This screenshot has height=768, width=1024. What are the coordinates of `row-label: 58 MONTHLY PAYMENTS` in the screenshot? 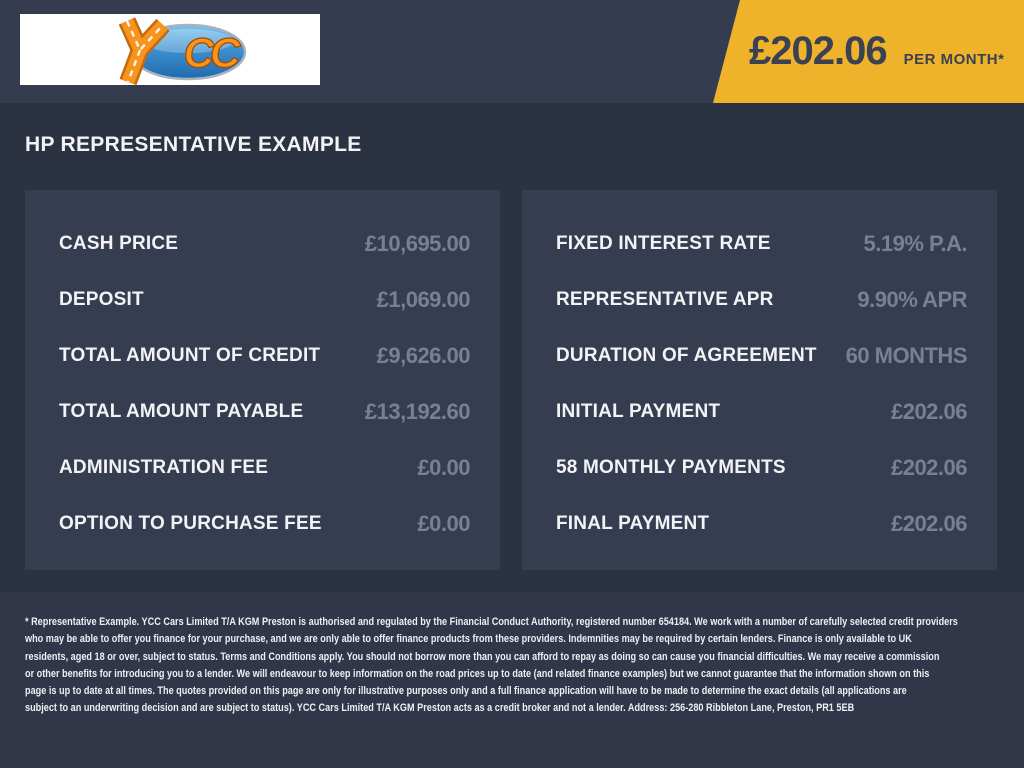 It's located at (671, 467).